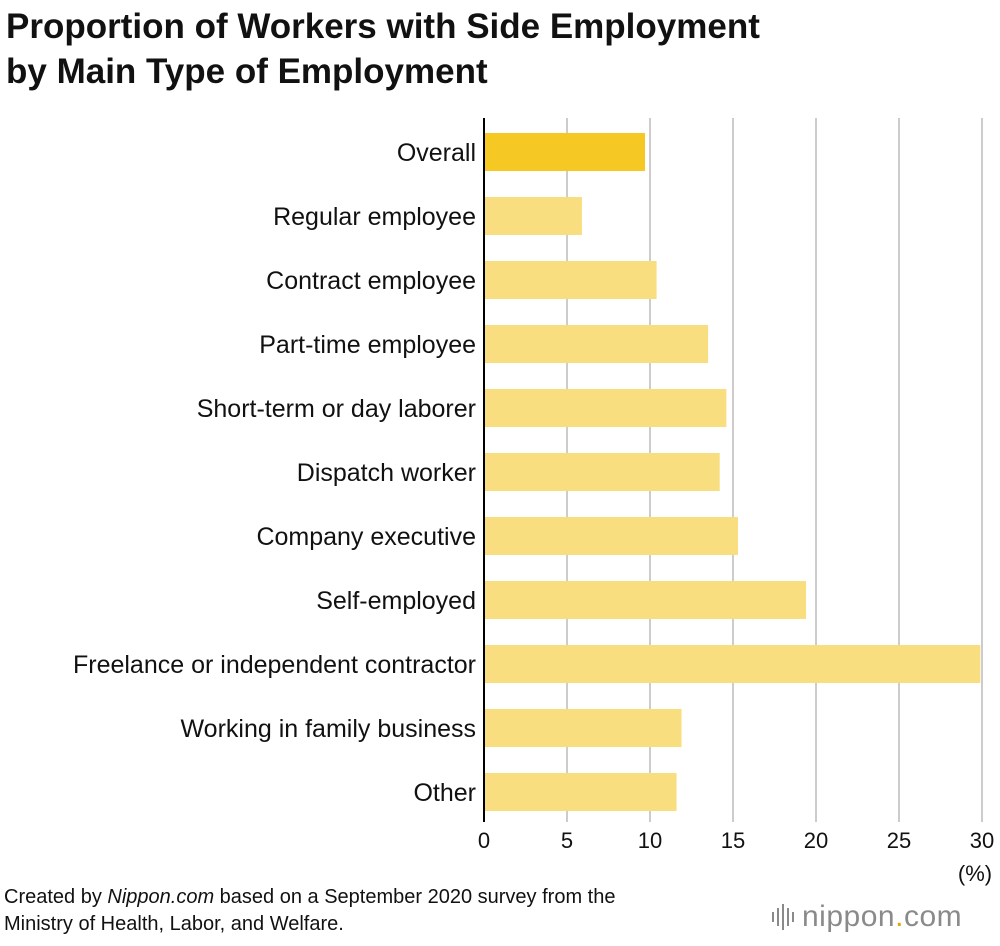 Image resolution: width=1000 pixels, height=946 pixels. I want to click on logo-name: nippon, so click(849, 916).